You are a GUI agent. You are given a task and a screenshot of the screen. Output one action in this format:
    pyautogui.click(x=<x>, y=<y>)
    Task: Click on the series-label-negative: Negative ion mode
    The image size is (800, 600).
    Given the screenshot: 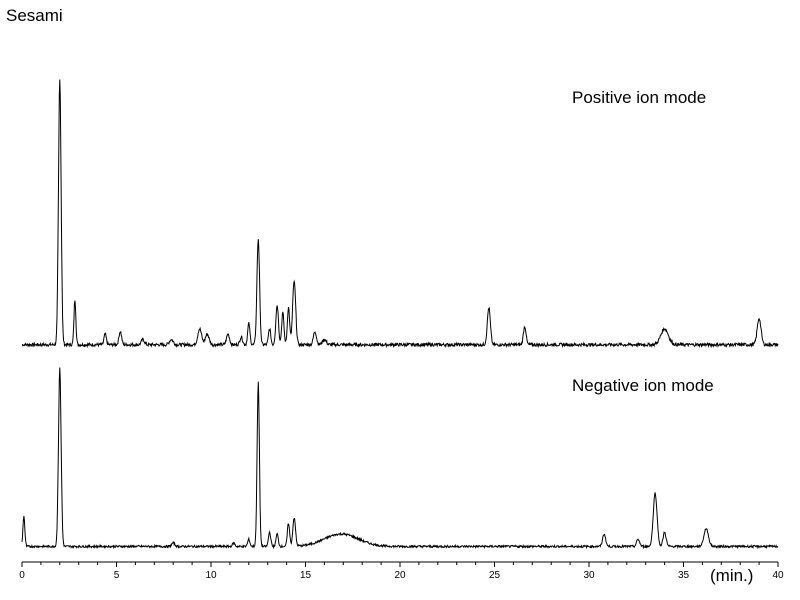 What is the action you would take?
    pyautogui.click(x=643, y=385)
    